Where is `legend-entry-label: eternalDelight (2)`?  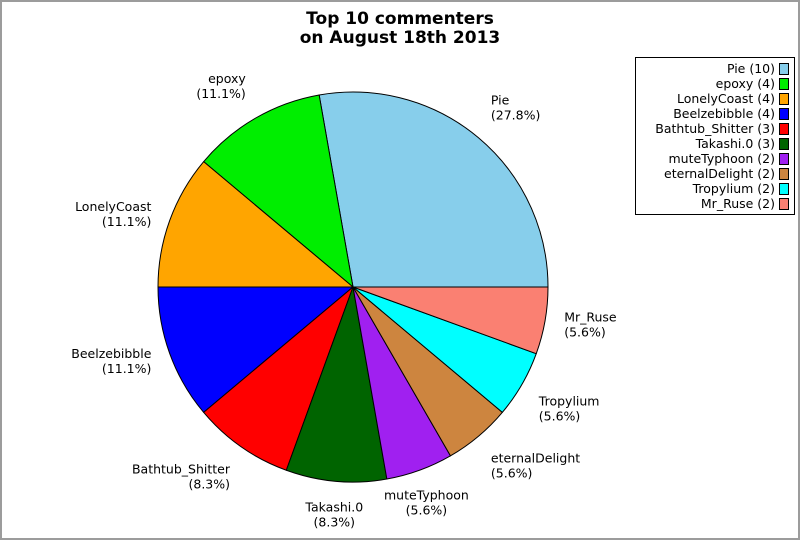 legend-entry-label: eternalDelight (2) is located at coordinates (719, 173).